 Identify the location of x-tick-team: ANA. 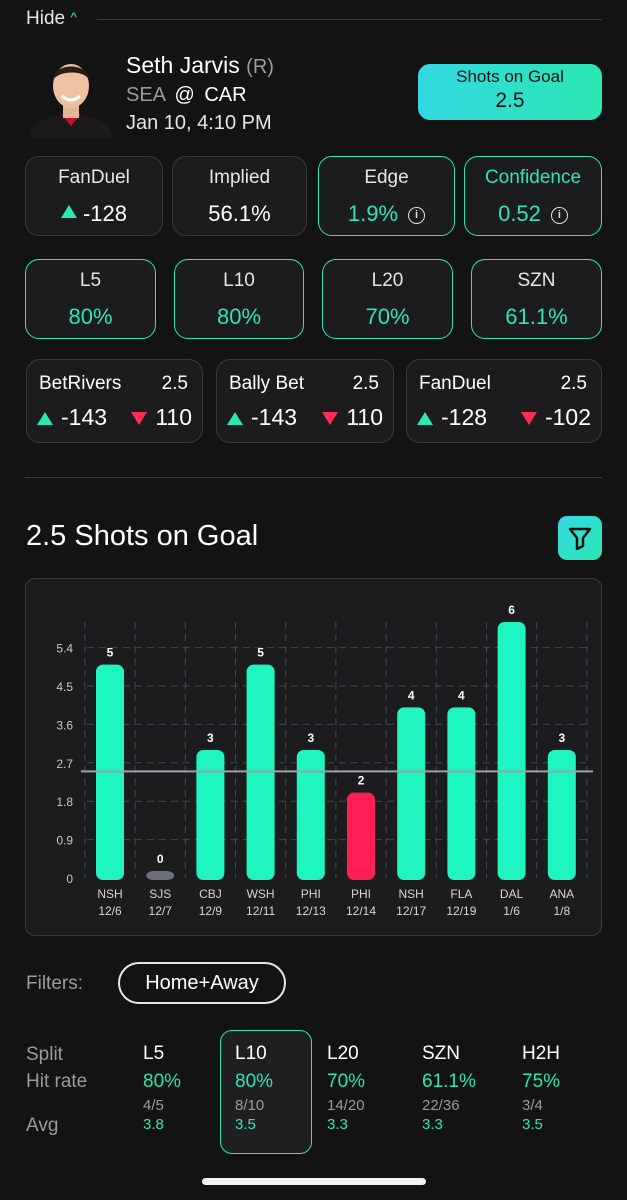
(561, 894).